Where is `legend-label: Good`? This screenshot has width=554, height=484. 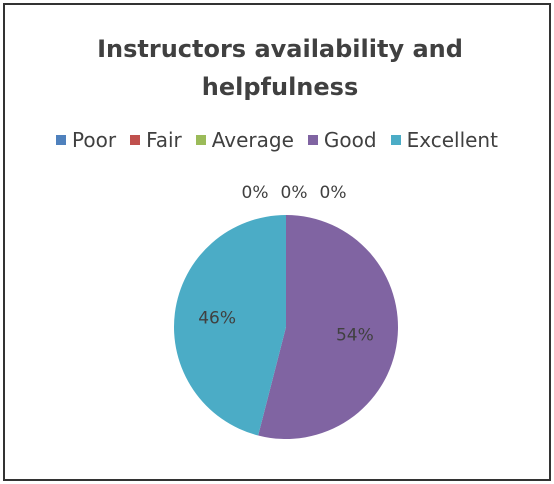
legend-label: Good is located at coordinates (350, 140).